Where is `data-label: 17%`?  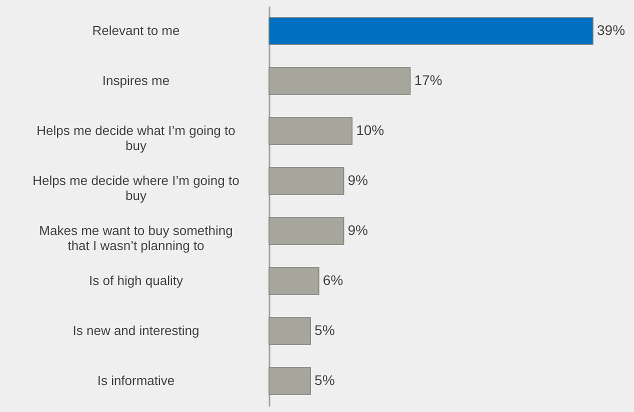 data-label: 17% is located at coordinates (428, 80).